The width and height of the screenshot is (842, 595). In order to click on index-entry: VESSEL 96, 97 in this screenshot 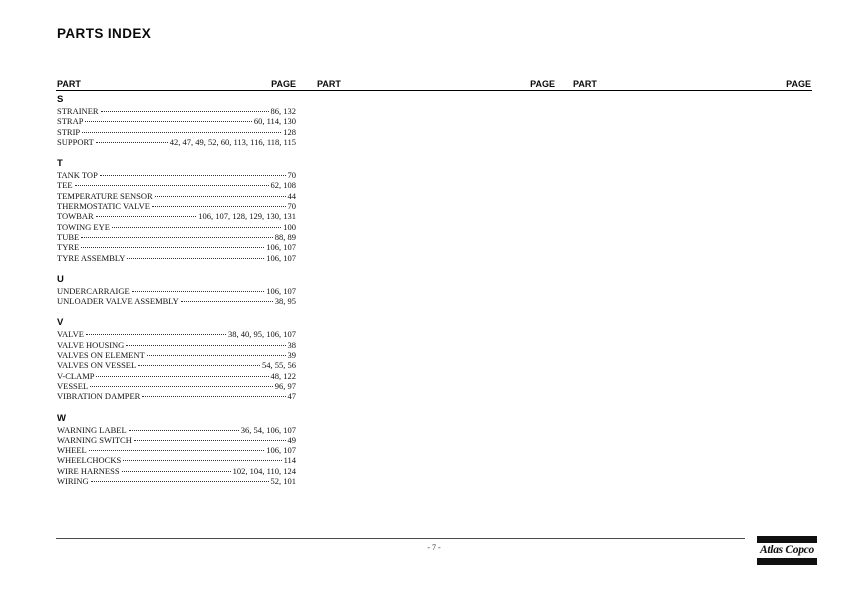, I will do `click(176, 386)`.